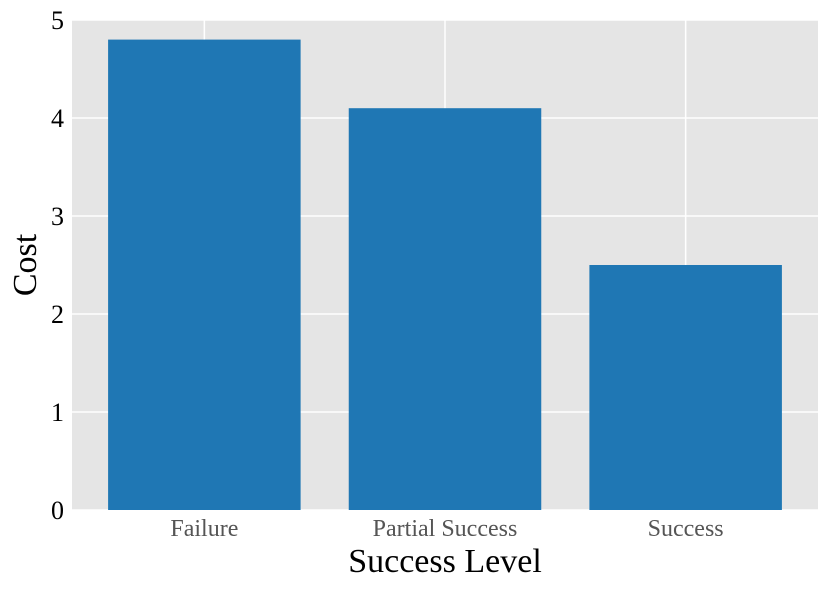  I want to click on y-tick-labels: 0 1 2 3 4 5, so click(57, 265).